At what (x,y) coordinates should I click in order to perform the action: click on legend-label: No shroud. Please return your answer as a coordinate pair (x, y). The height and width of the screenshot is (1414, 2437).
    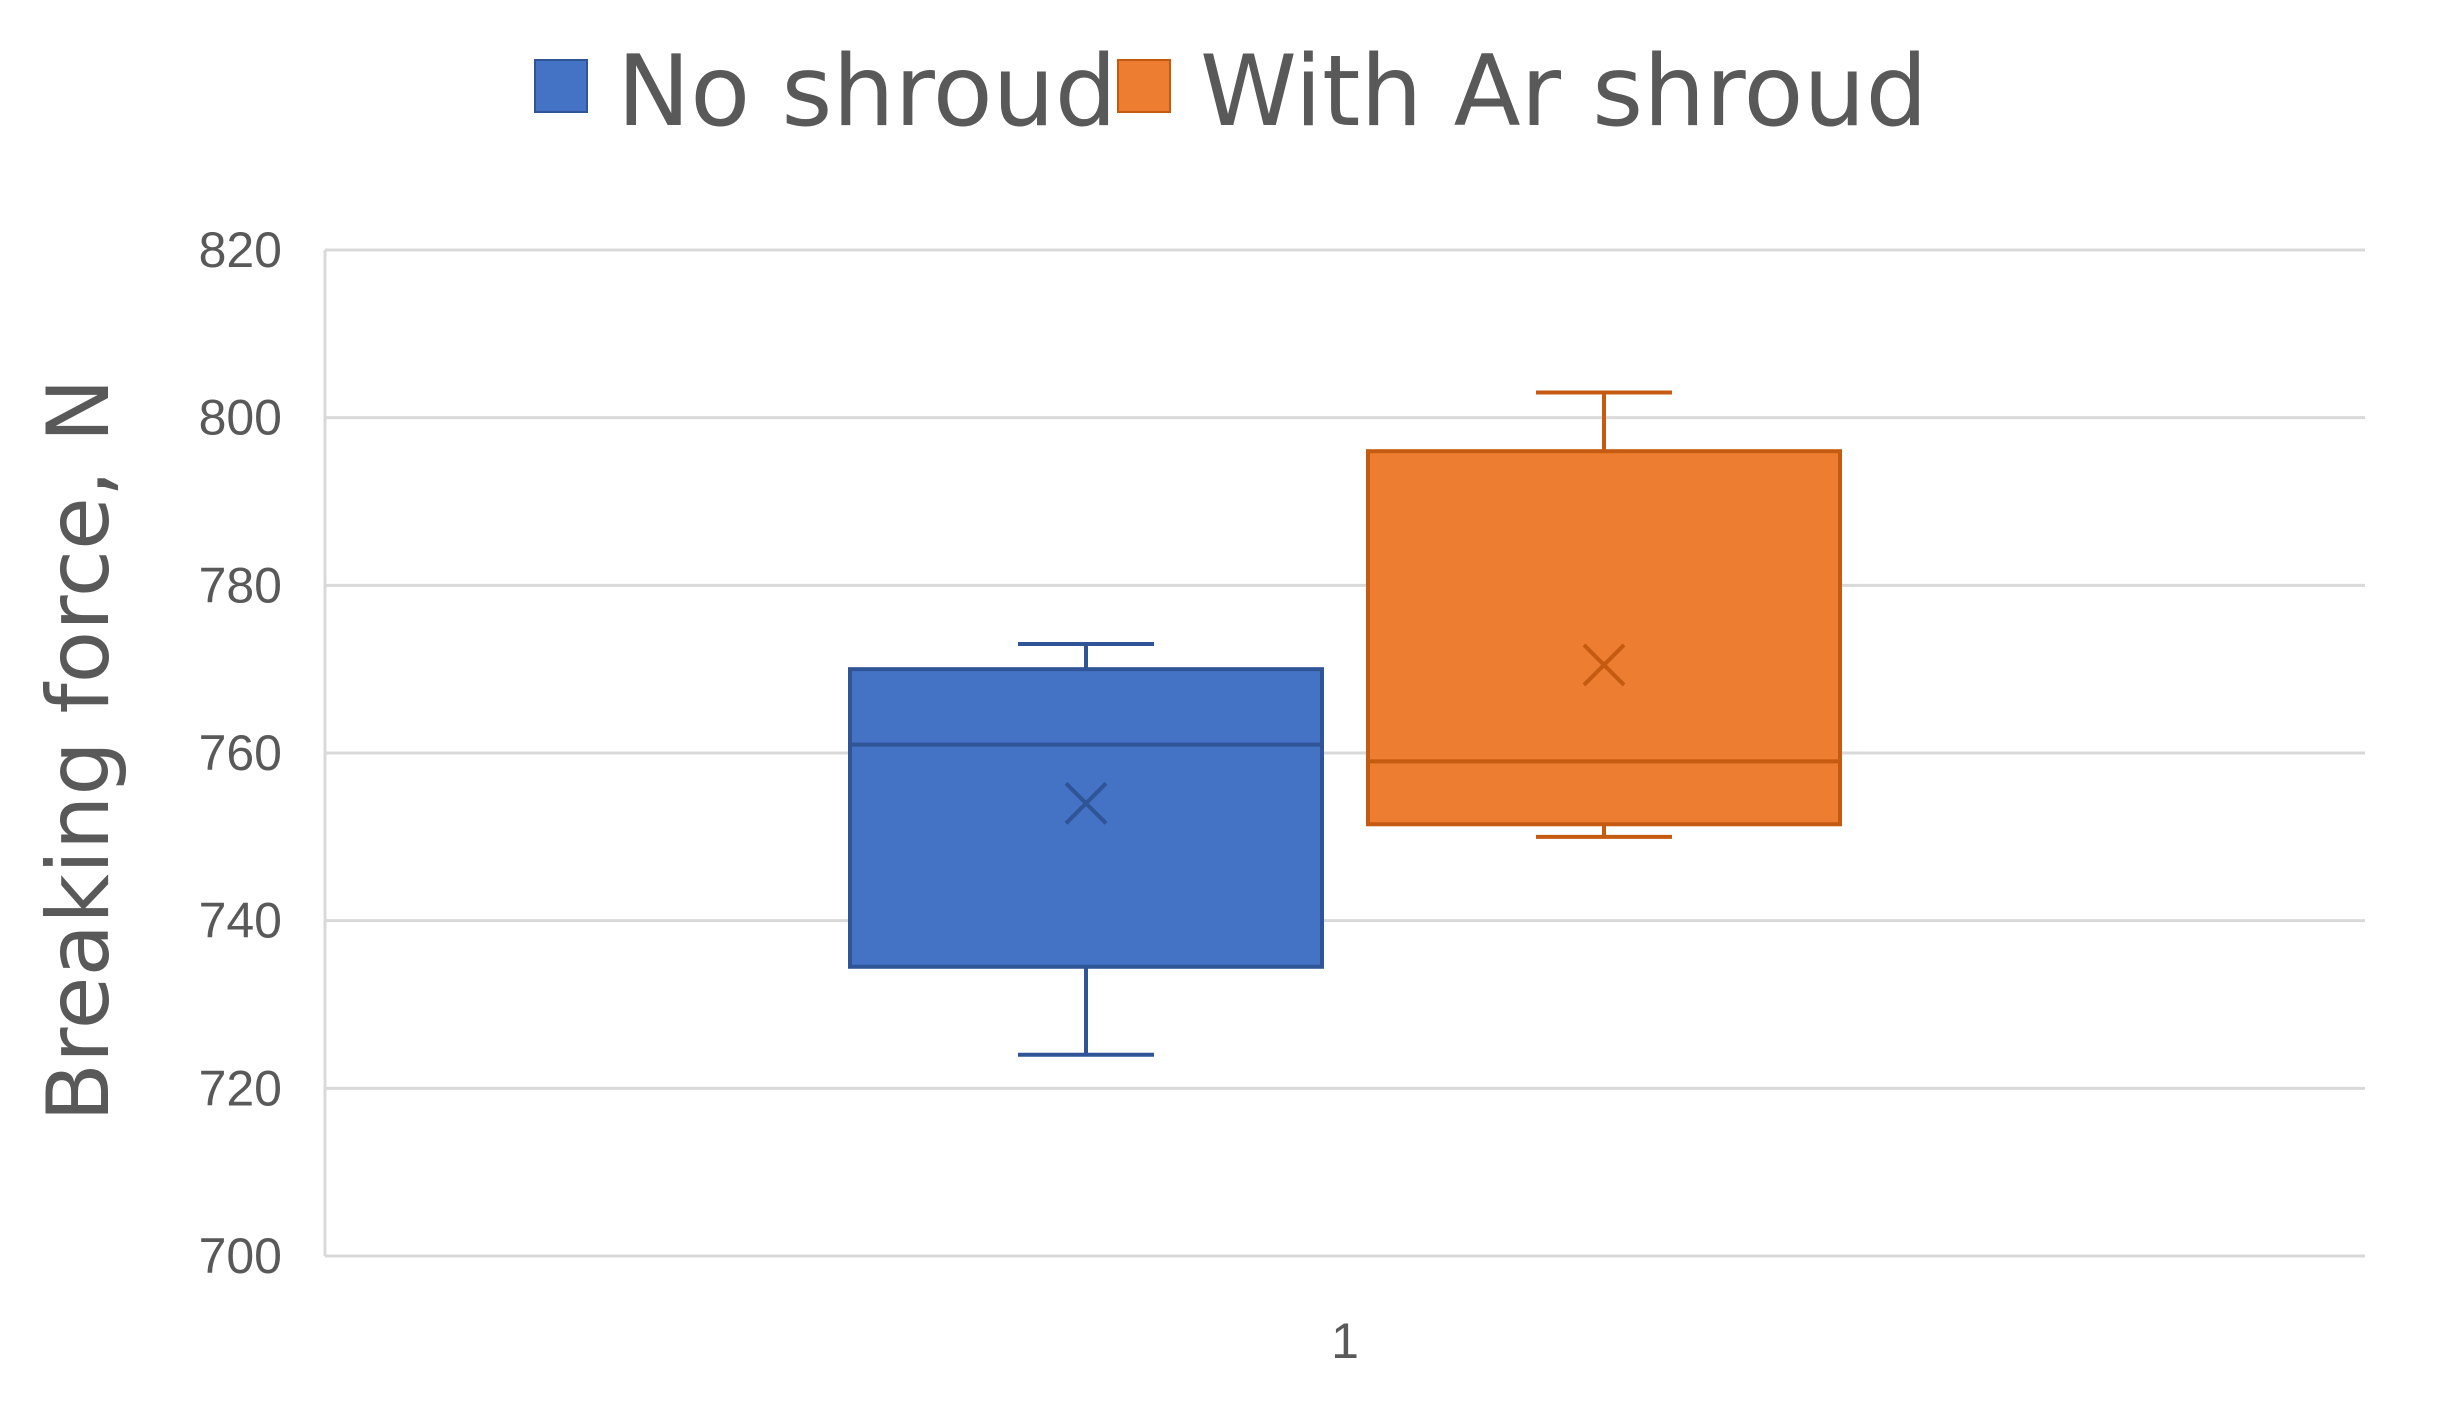
    Looking at the image, I should click on (867, 92).